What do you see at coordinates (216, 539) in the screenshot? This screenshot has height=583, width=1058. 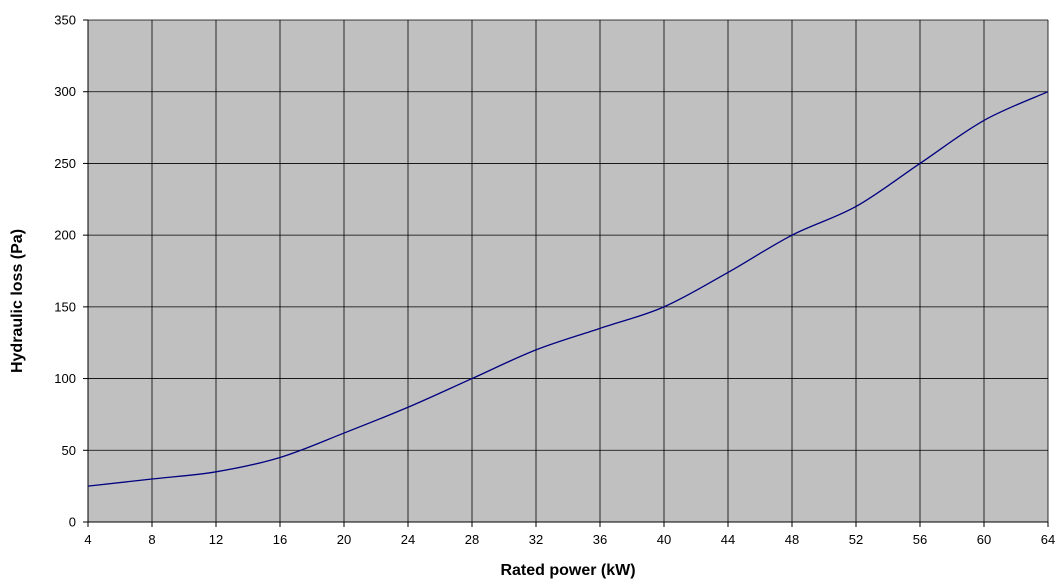 I see `x-tick-label: 12` at bounding box center [216, 539].